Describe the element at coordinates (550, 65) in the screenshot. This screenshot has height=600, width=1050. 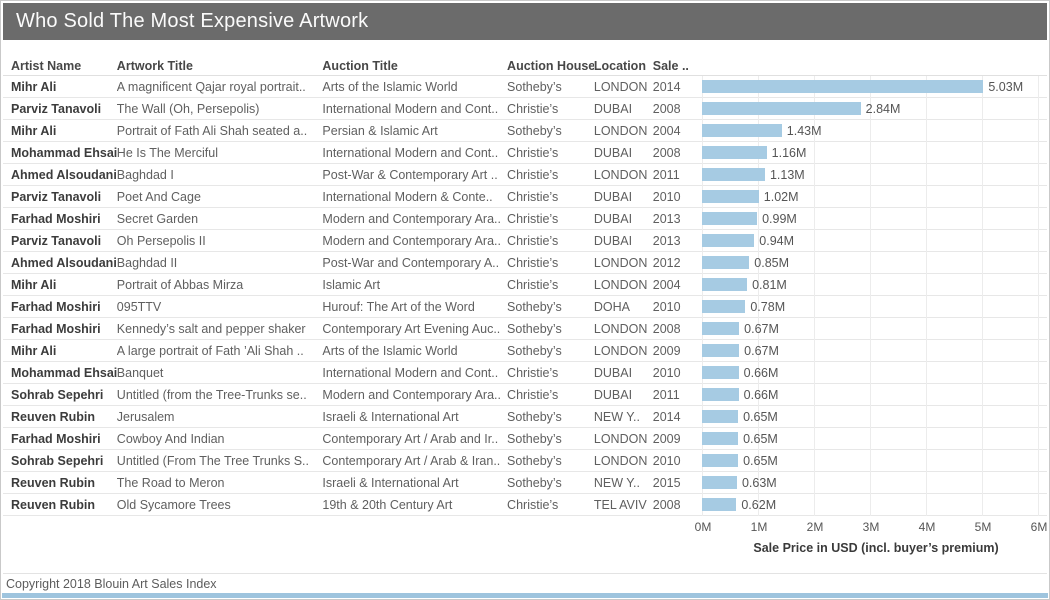
I see `column-header-auction-house: Auction House` at that location.